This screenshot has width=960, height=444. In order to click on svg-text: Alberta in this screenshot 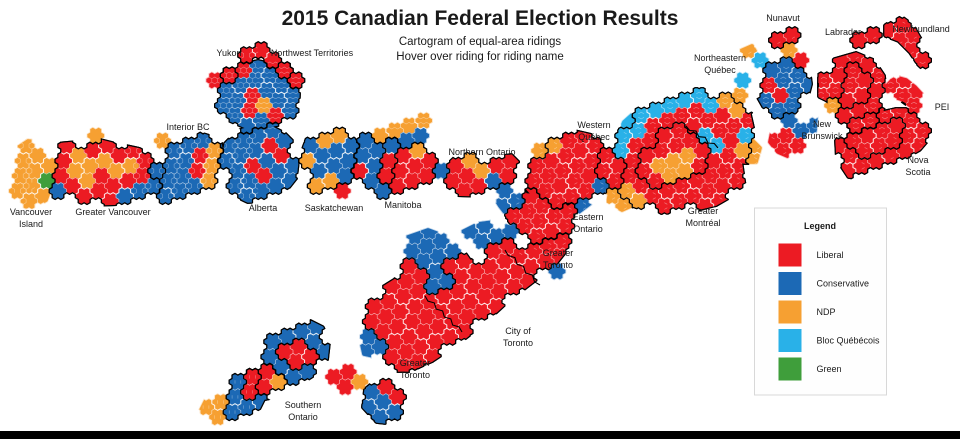, I will do `click(263, 208)`.